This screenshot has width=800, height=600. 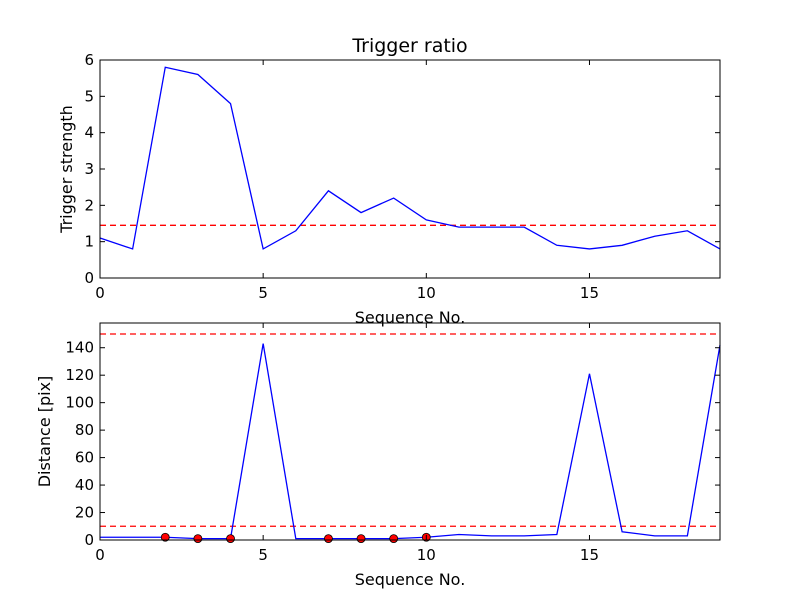 I want to click on panel1-y-tick-label: 2, so click(x=89, y=205).